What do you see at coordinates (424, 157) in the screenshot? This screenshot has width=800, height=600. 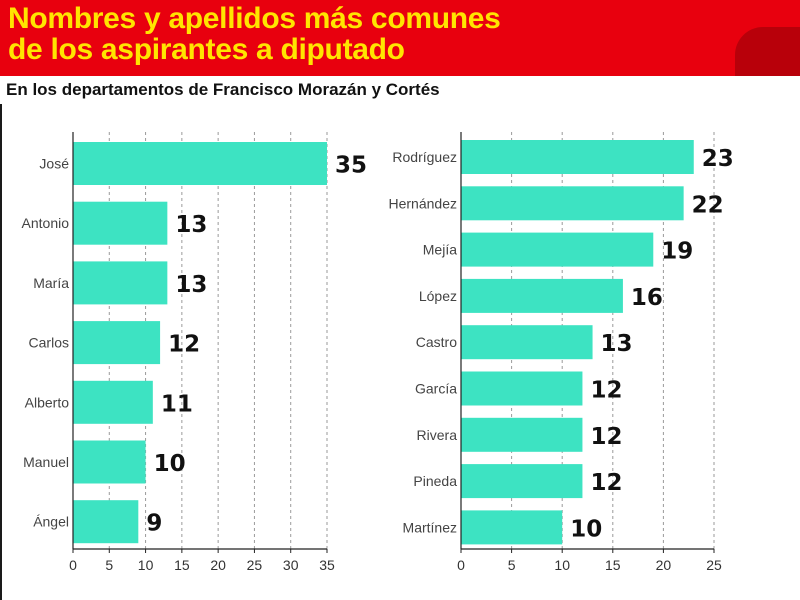 I see `surnames-category-label: Rodríguez` at bounding box center [424, 157].